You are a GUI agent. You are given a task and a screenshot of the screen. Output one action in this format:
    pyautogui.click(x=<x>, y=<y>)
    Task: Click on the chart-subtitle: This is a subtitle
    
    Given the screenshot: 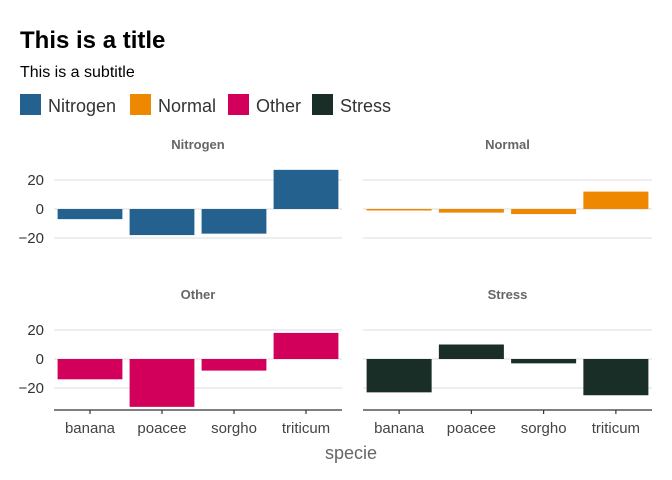 What is the action you would take?
    pyautogui.click(x=77, y=72)
    